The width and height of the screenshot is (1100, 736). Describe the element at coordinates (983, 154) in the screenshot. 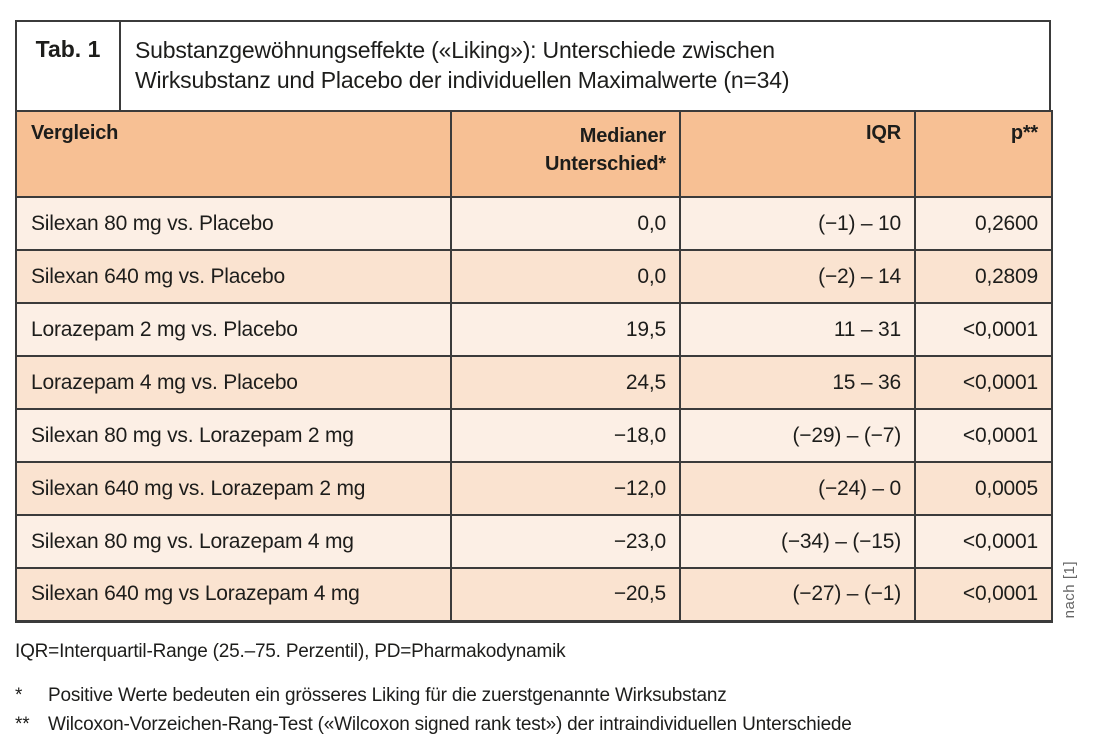

I see `header-p: p**` at that location.